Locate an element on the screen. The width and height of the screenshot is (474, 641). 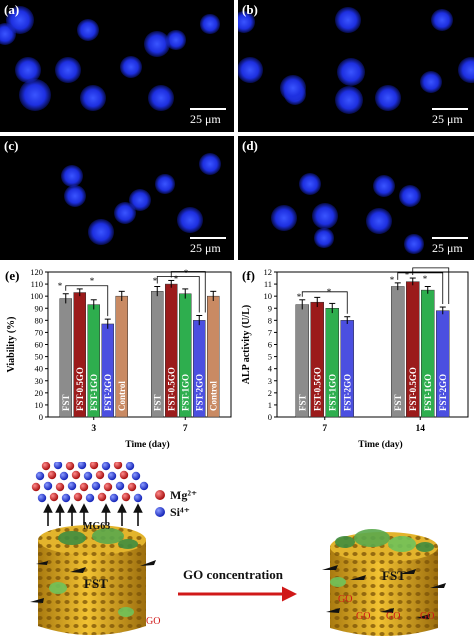
y-tick-label: 30 is located at coordinates (39, 381).